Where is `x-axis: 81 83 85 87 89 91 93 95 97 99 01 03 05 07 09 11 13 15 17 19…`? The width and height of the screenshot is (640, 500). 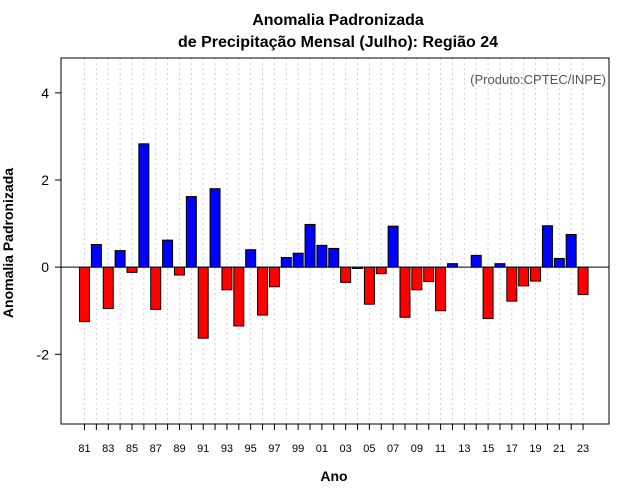 x-axis: 81 83 85 87 89 91 93 95 97 99 01 03 05 07 09 11 13 15 17 19… is located at coordinates (333, 439).